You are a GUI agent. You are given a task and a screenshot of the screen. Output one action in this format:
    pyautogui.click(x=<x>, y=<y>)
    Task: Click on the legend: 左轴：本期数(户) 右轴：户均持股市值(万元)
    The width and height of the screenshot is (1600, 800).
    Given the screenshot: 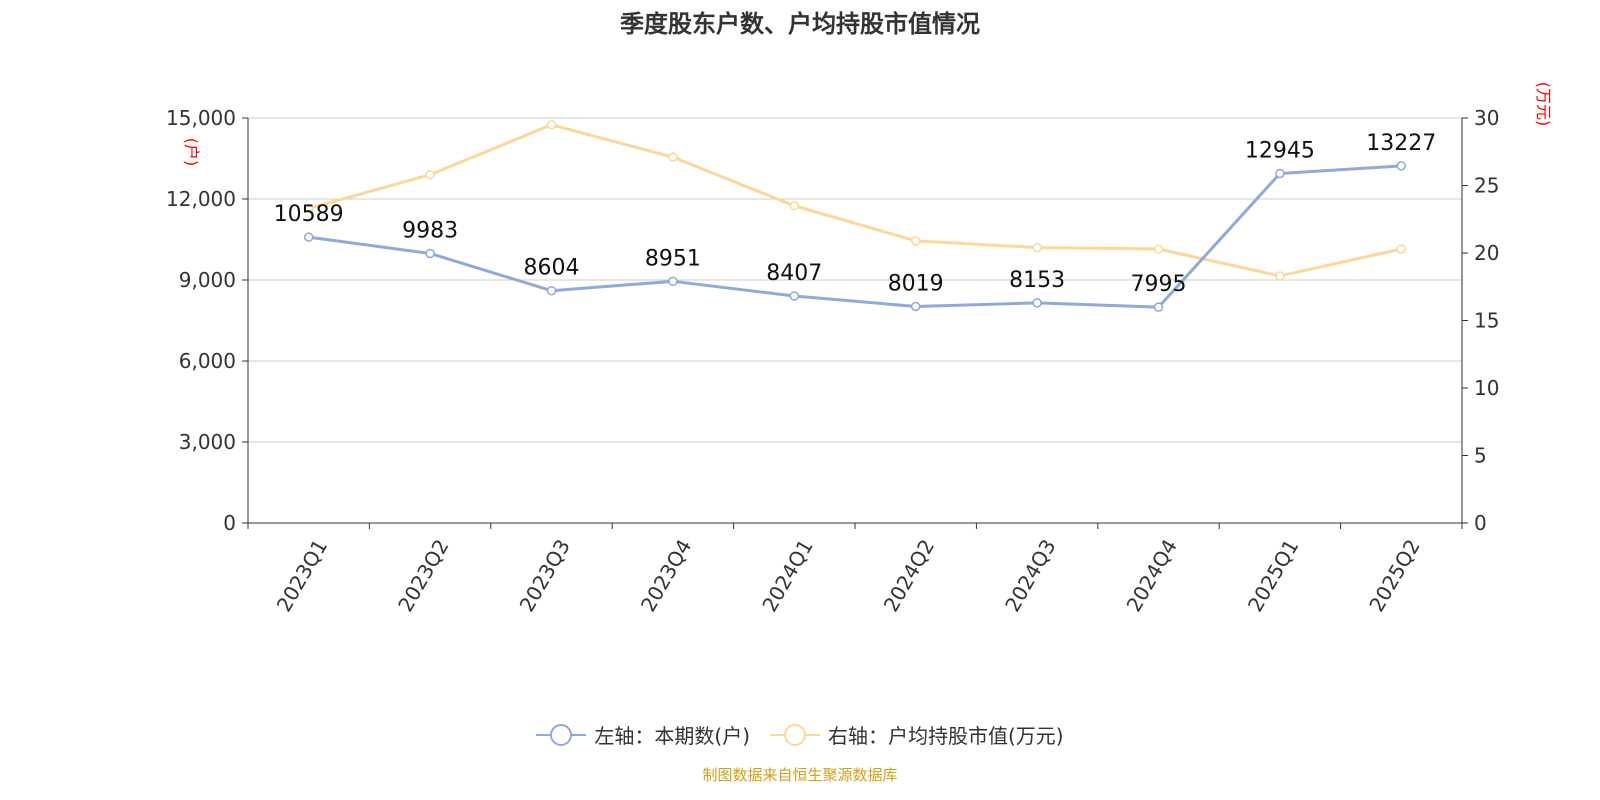 What is the action you would take?
    pyautogui.click(x=800, y=734)
    